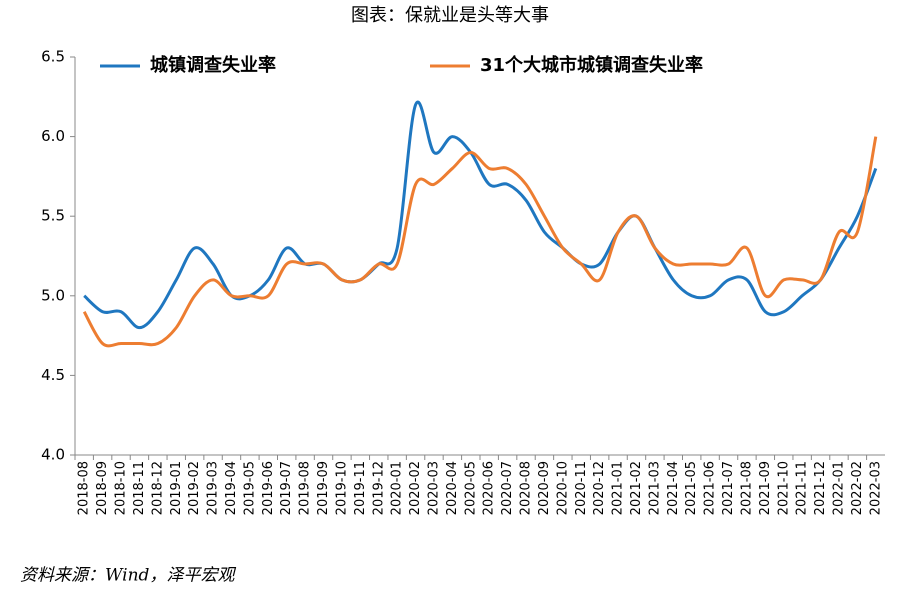 The height and width of the screenshot is (593, 900). I want to click on x-tick-label: 2021-01, so click(618, 488).